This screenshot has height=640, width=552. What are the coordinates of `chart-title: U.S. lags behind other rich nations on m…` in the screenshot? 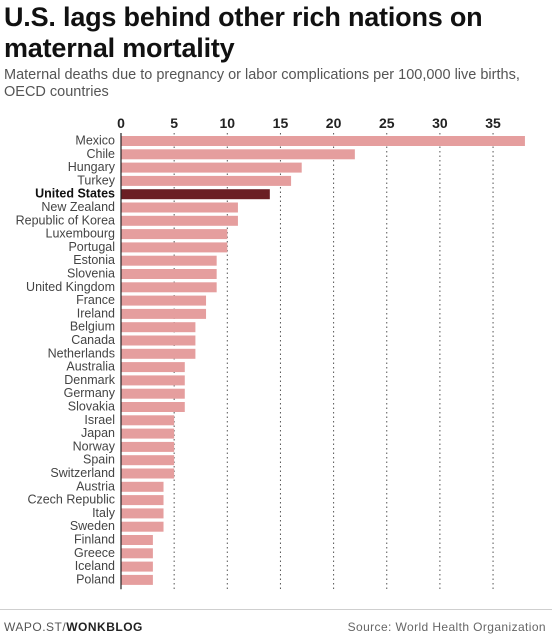 It's located at (243, 32).